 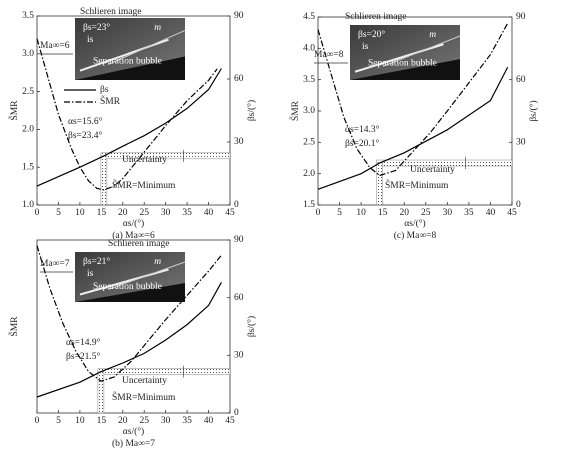 I want to click on mach-label: Ma∞=8, so click(x=329, y=55).